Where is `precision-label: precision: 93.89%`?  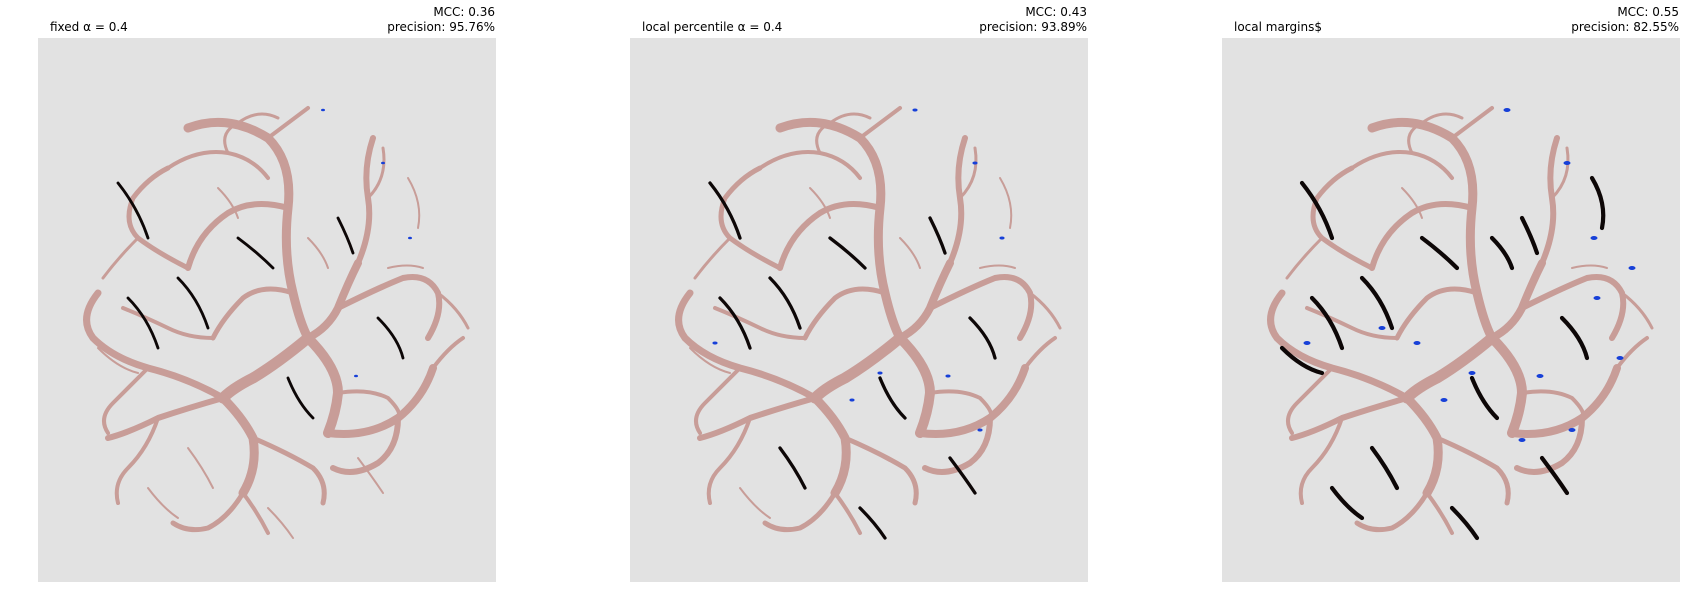 precision-label: precision: 93.89% is located at coordinates (1033, 27).